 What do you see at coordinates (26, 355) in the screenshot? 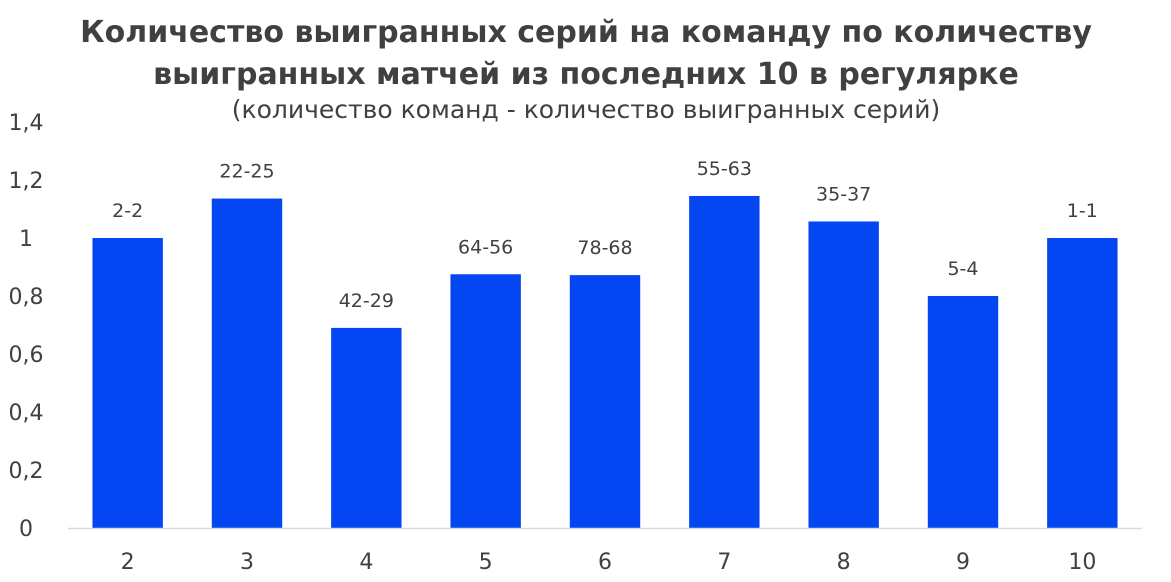
I see `y-tick-label: 0,6` at bounding box center [26, 355].